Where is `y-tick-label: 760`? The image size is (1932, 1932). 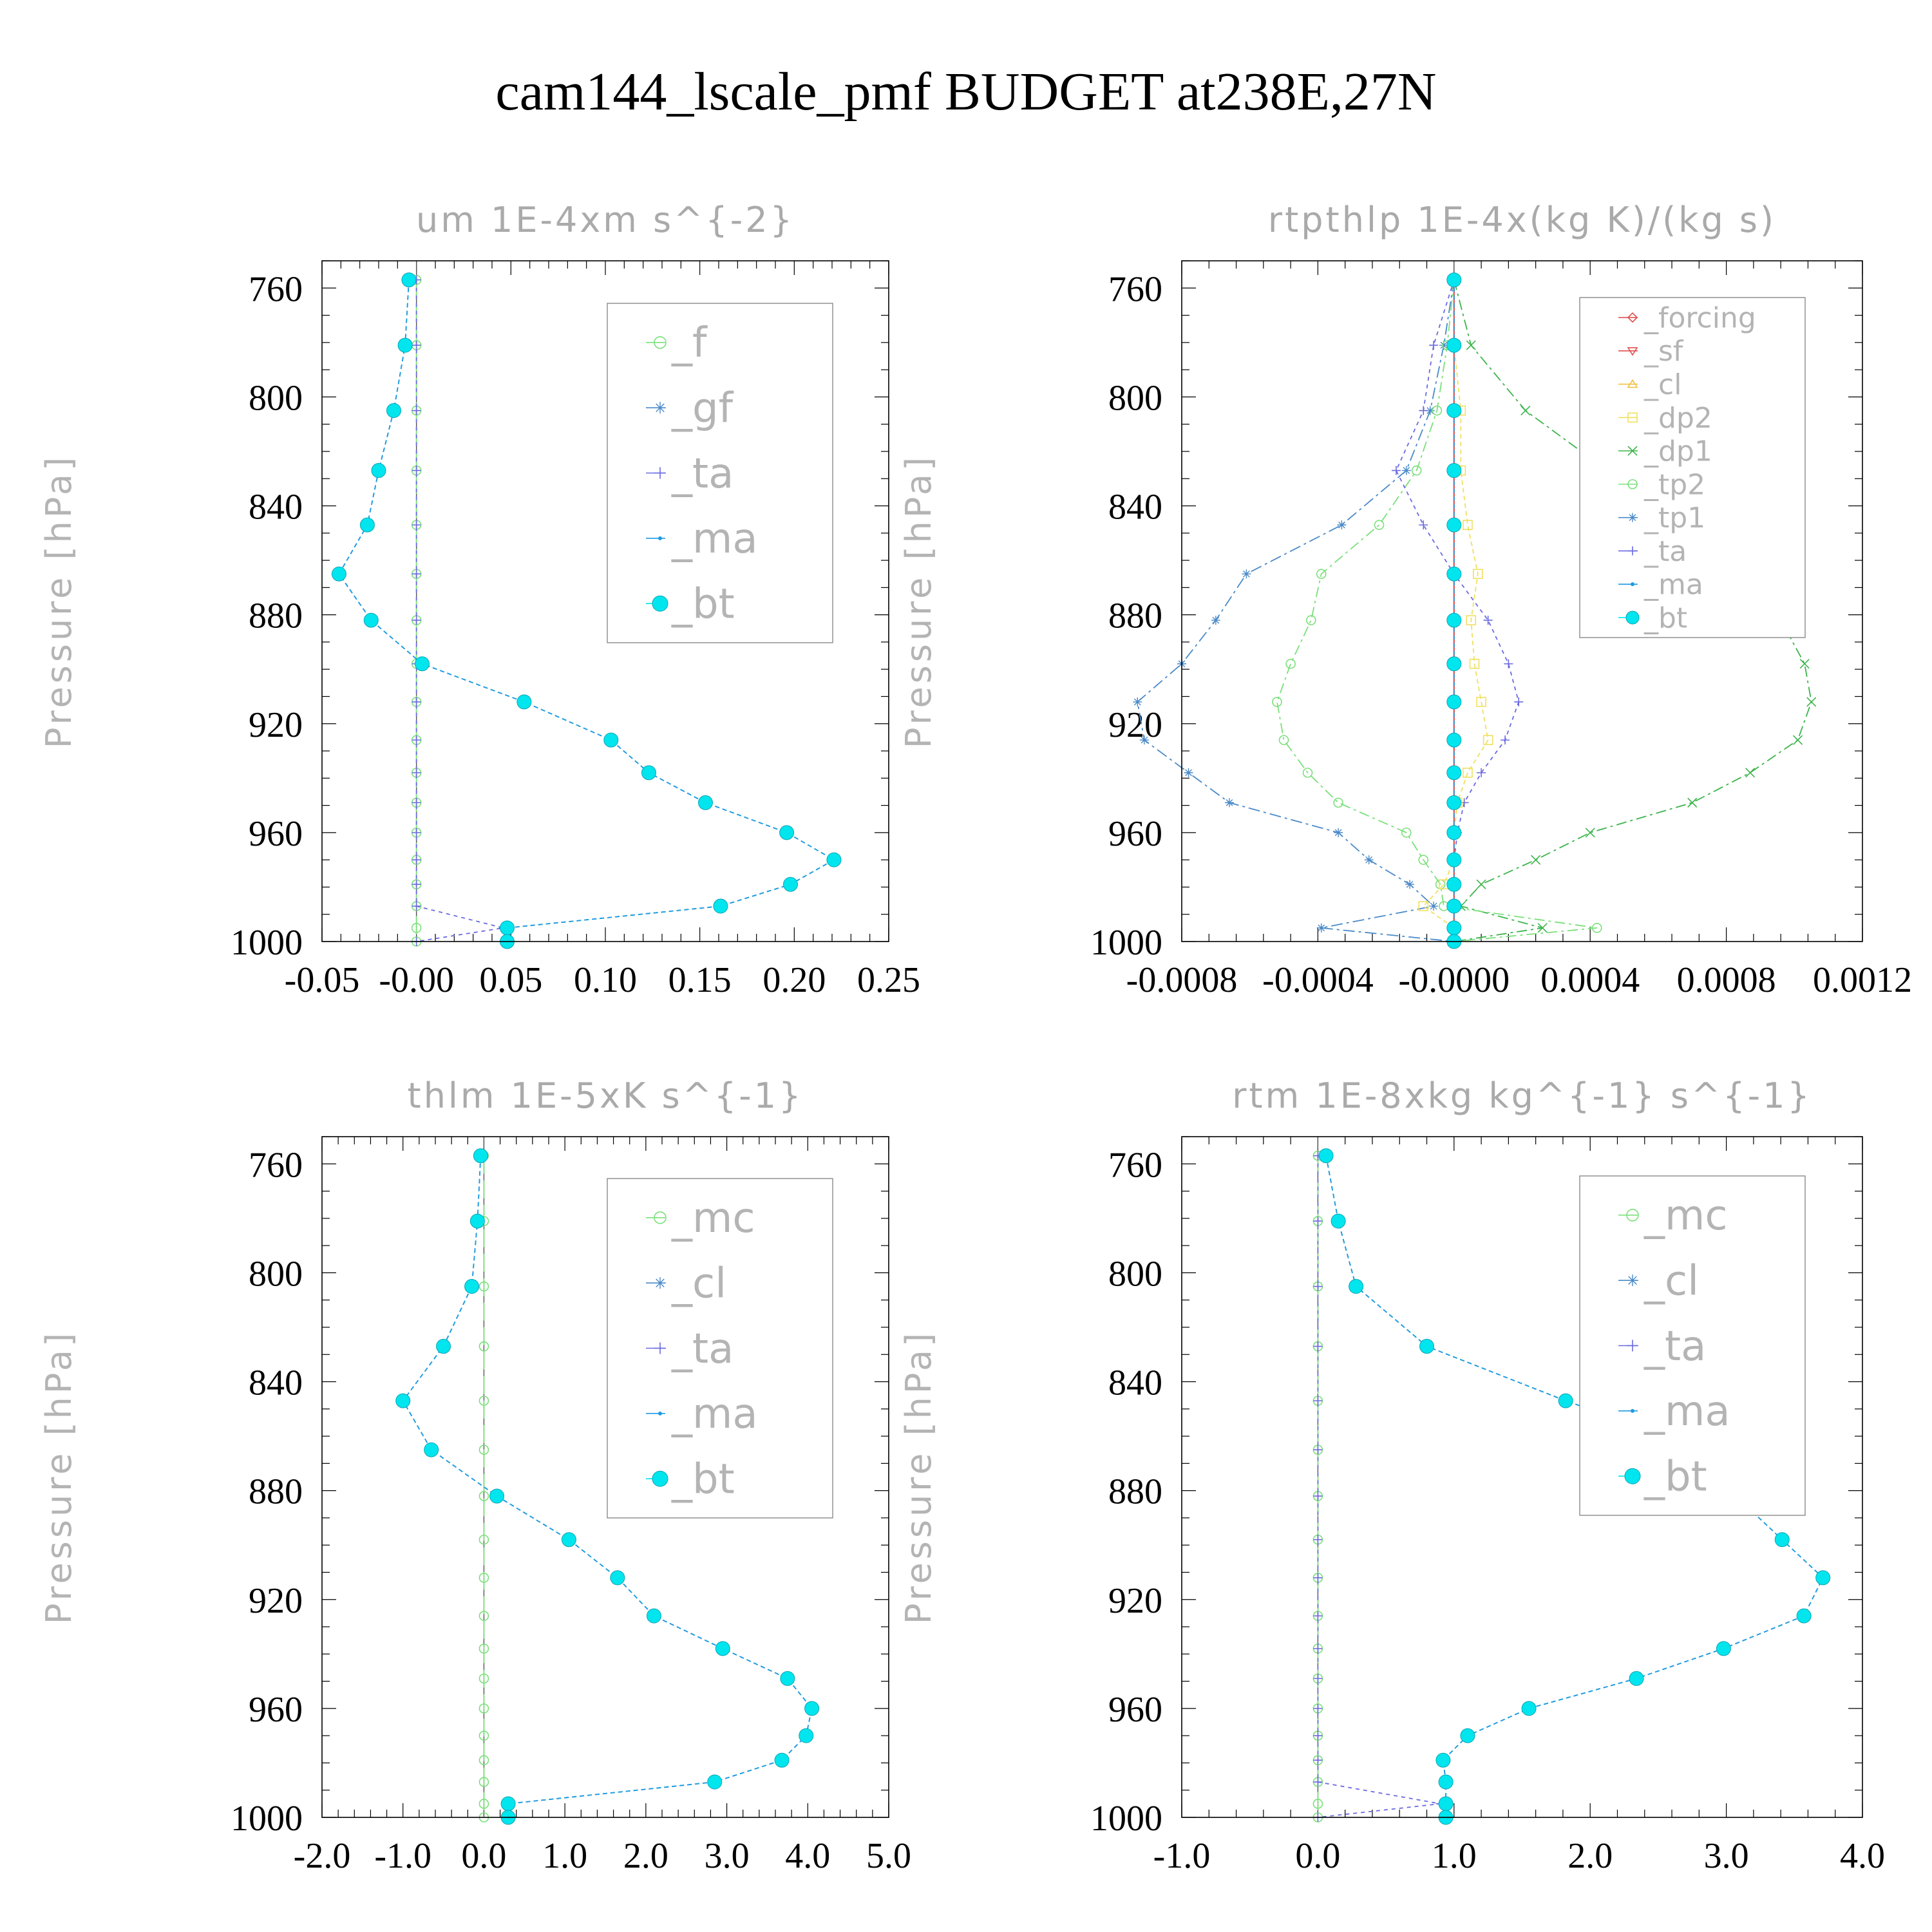 y-tick-label: 760 is located at coordinates (276, 289).